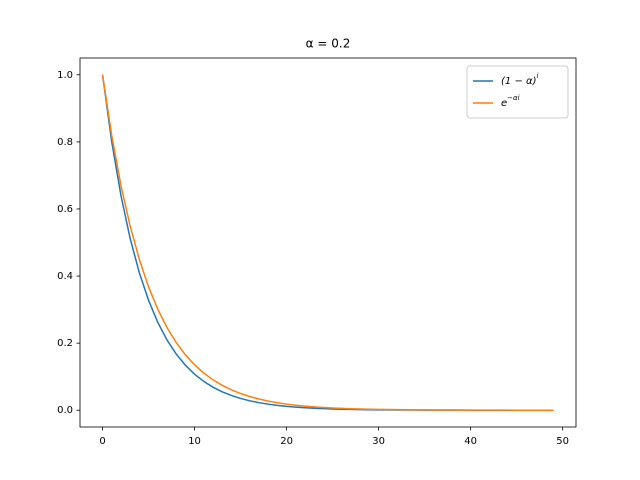 This screenshot has height=480, width=640. Describe the element at coordinates (65, 343) in the screenshot. I see `y-tick-label: 0.2` at that location.